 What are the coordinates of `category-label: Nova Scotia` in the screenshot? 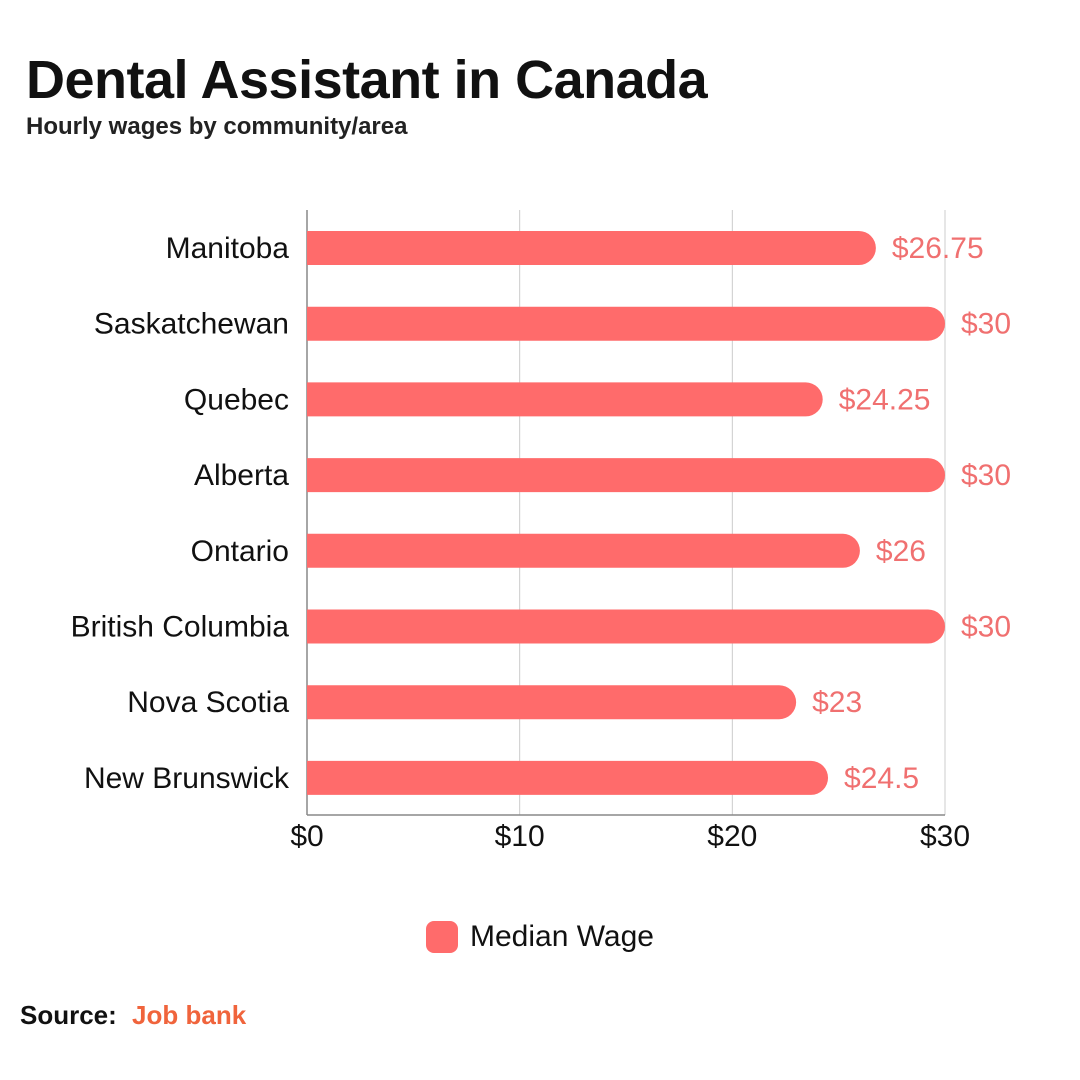 It's located at (208, 702).